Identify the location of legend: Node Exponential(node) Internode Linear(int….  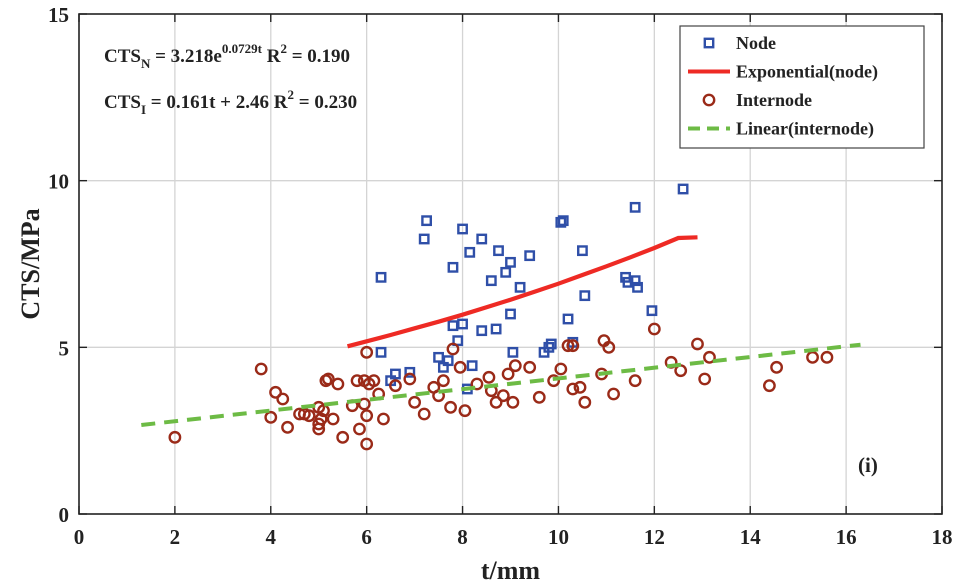
(802, 87).